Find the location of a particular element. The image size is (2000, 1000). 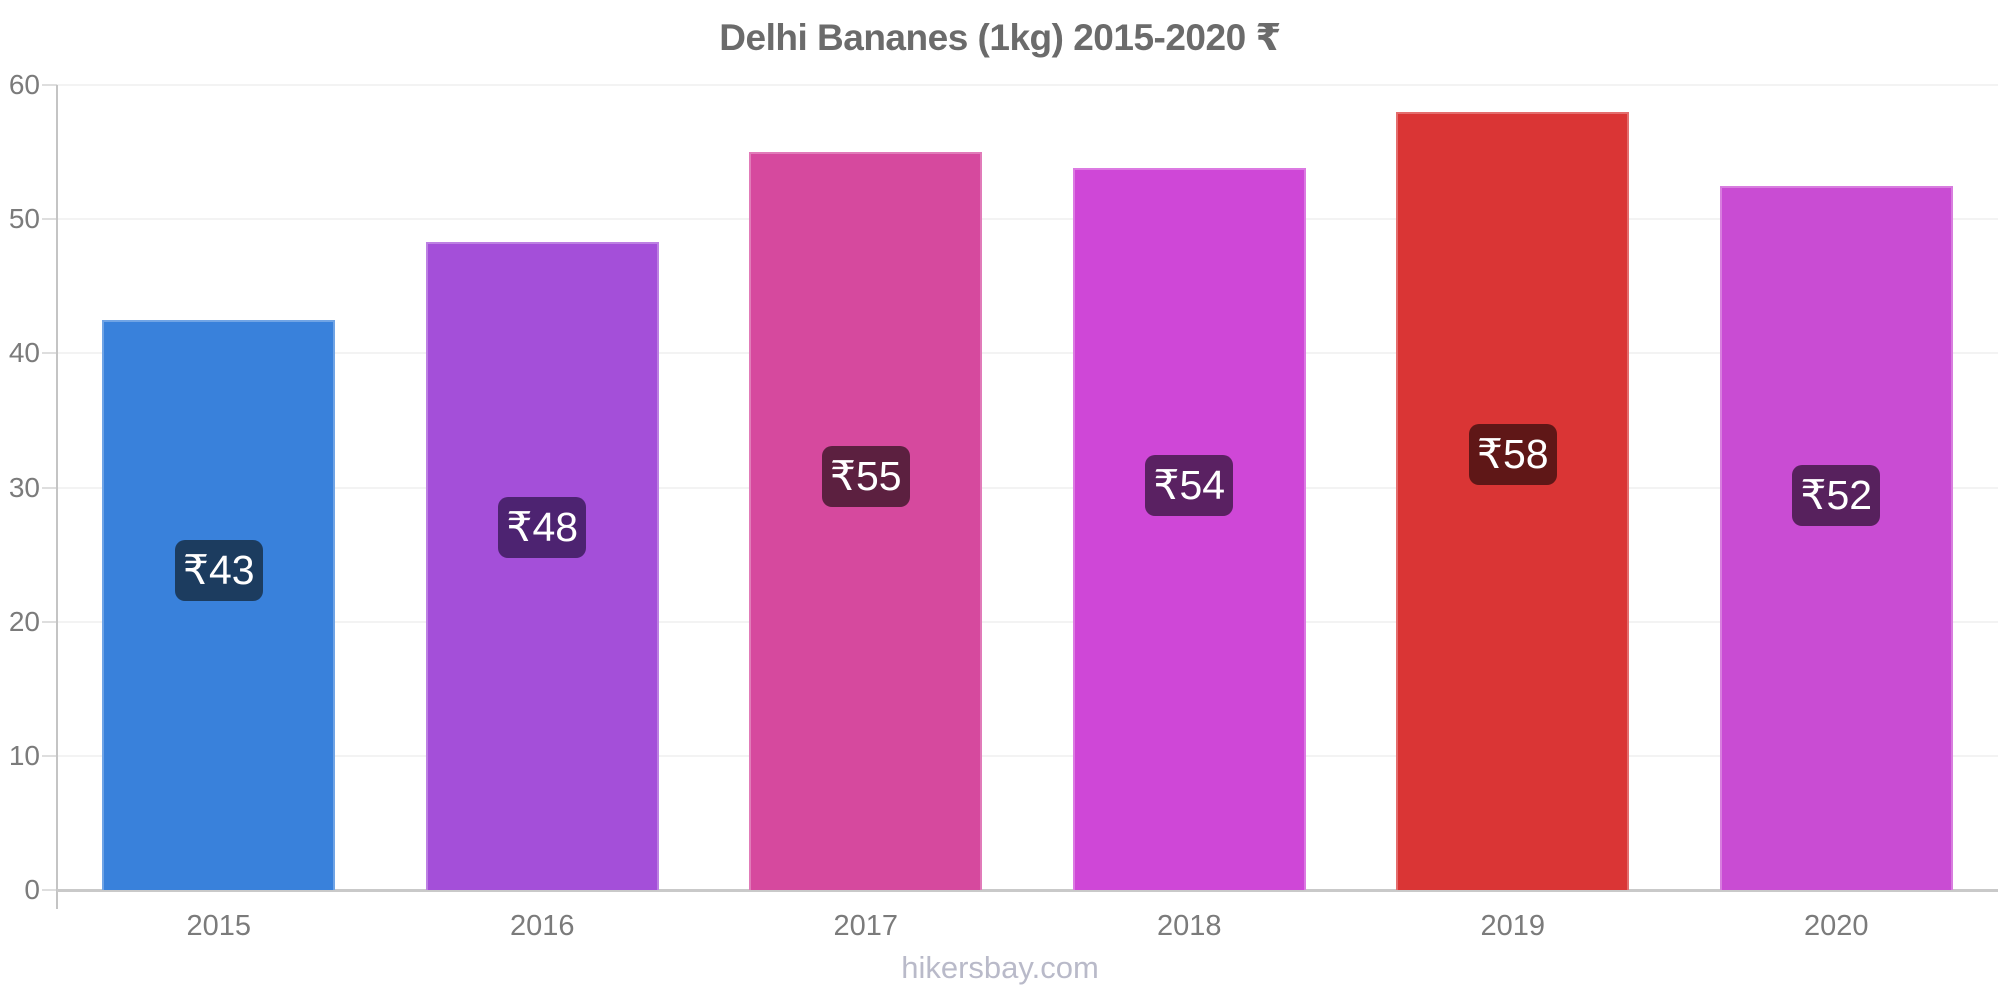

y-axis-label: 50 is located at coordinates (24, 219).